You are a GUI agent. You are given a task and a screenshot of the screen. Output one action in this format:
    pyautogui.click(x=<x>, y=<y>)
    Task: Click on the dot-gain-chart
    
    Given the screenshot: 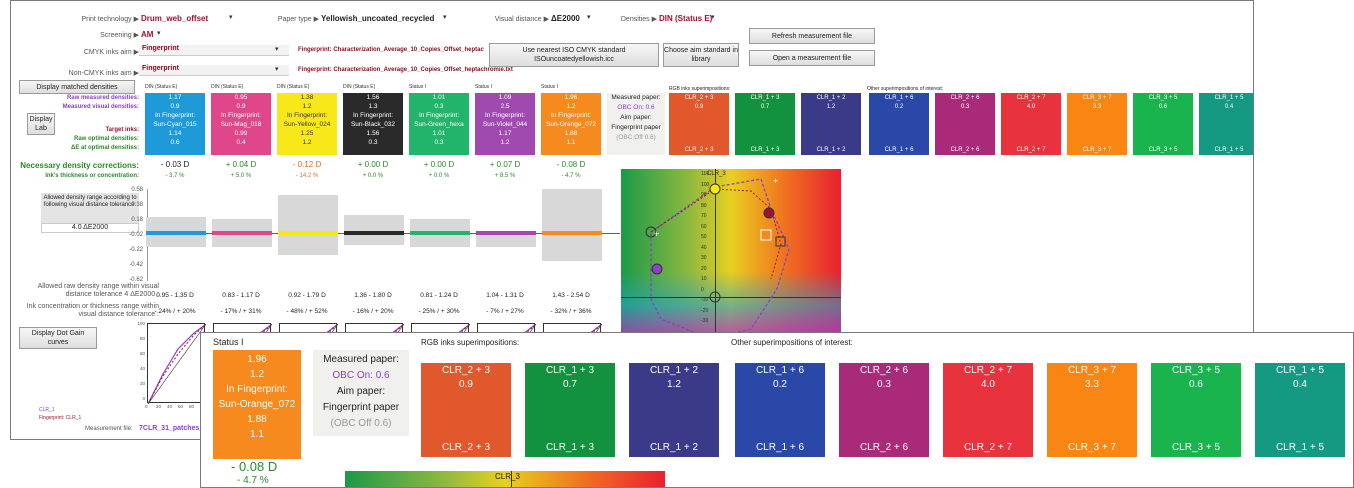 What is the action you would take?
    pyautogui.click(x=177, y=364)
    